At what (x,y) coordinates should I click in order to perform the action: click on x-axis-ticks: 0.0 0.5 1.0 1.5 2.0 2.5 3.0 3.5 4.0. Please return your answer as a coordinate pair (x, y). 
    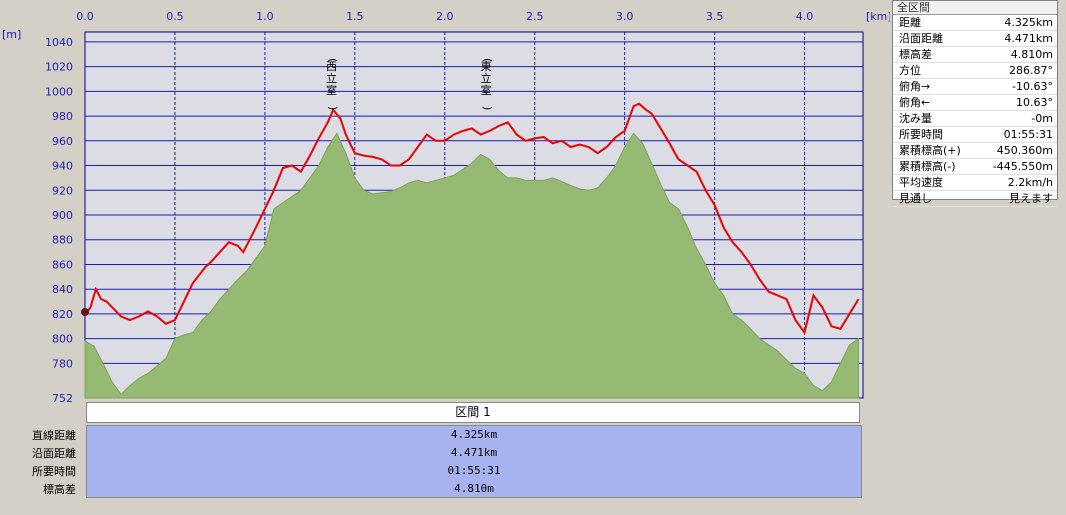
    Looking at the image, I should click on (444, 16).